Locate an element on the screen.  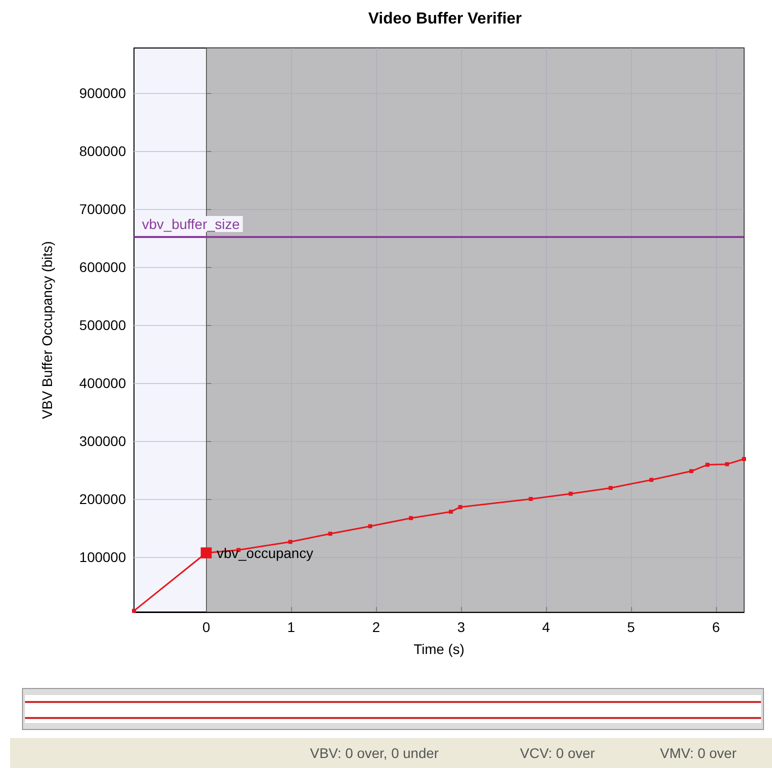
y-tick-label: 300000 is located at coordinates (102, 441).